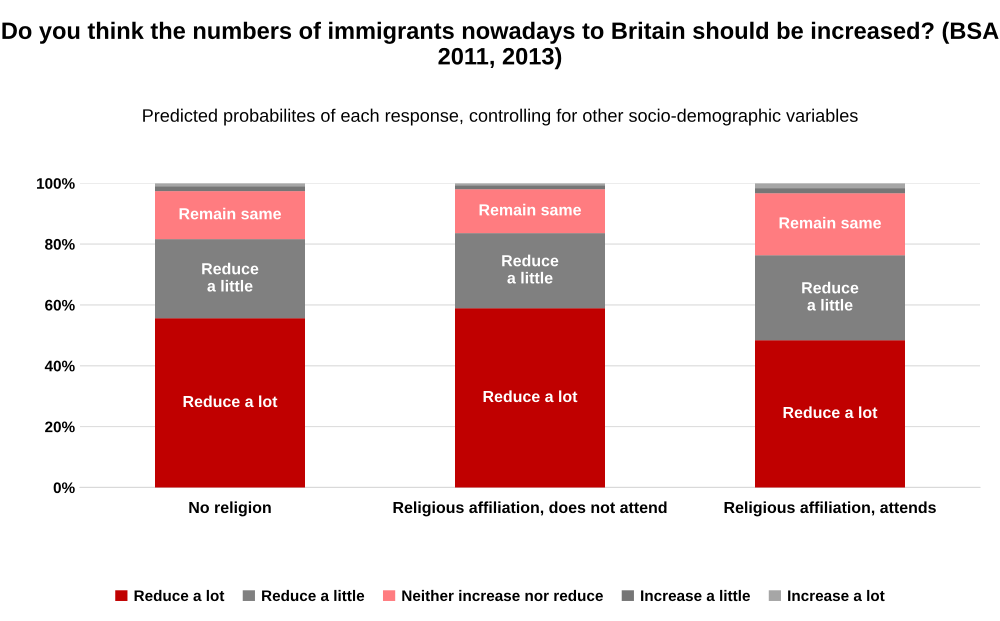  Describe the element at coordinates (60, 305) in the screenshot. I see `y-tick-label: 60%` at that location.